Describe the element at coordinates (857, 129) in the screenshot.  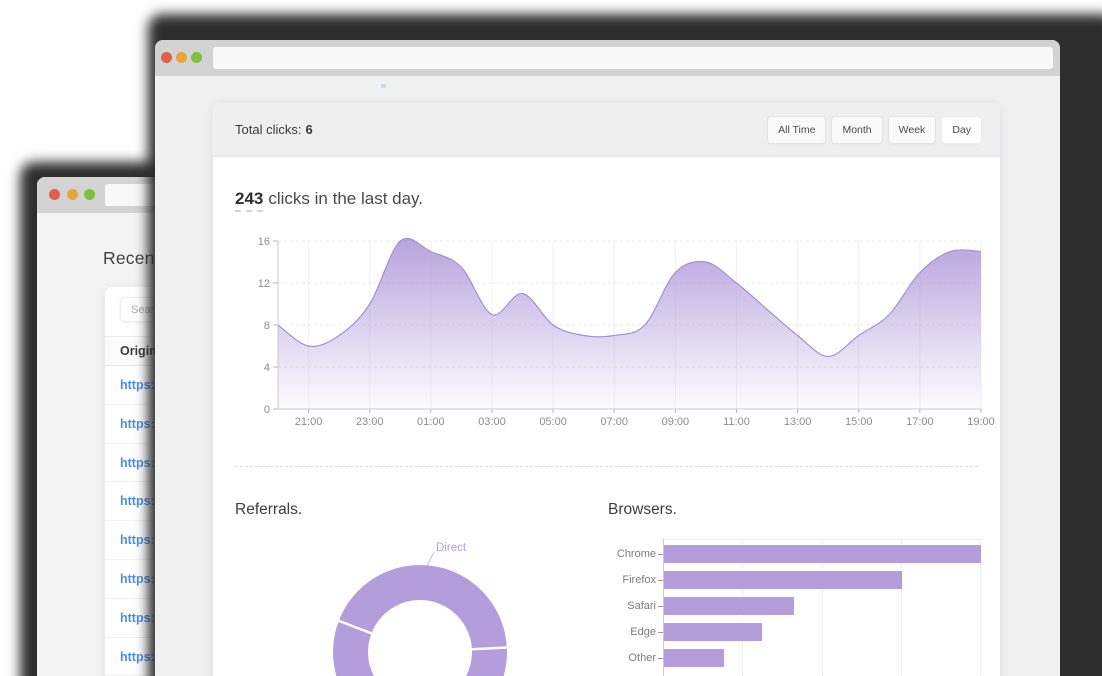
I see `range-button-month: Month` at that location.